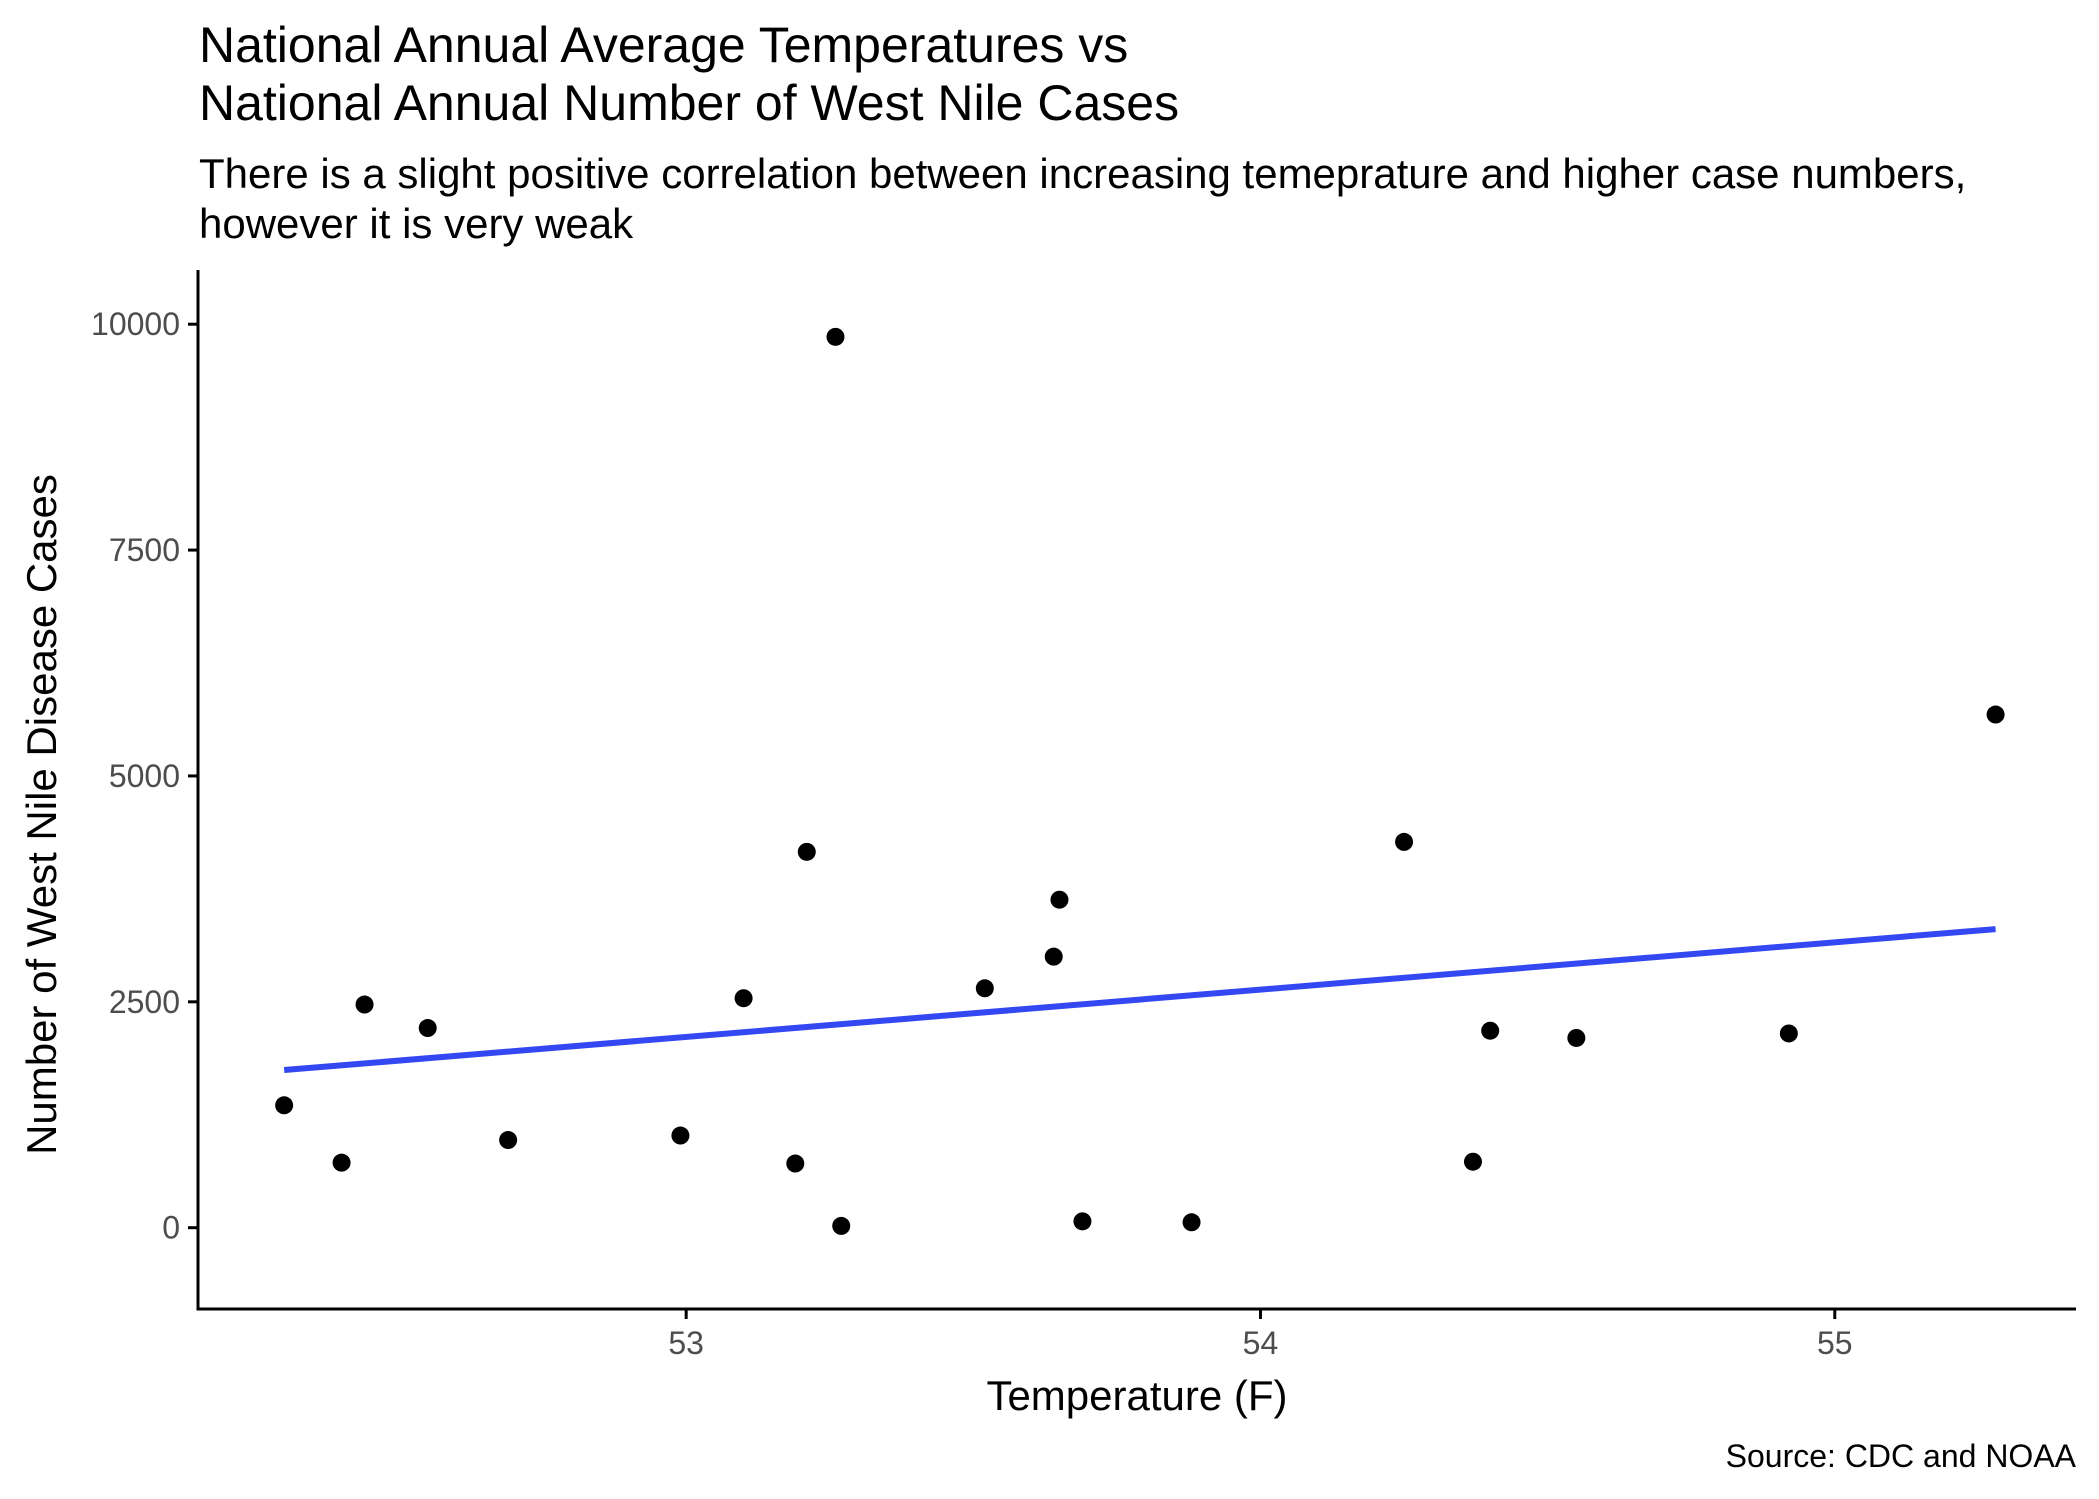  I want to click on y-tick-label: 2500, so click(144, 1002).